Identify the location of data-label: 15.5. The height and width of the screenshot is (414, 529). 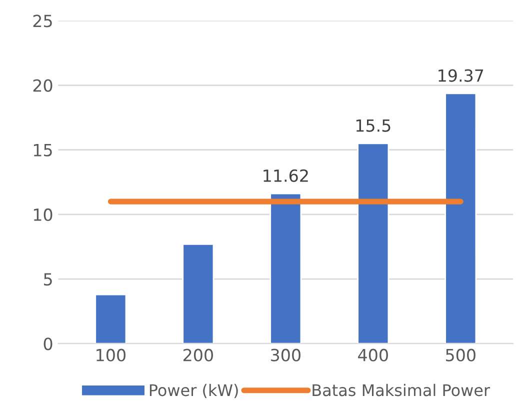
(373, 125).